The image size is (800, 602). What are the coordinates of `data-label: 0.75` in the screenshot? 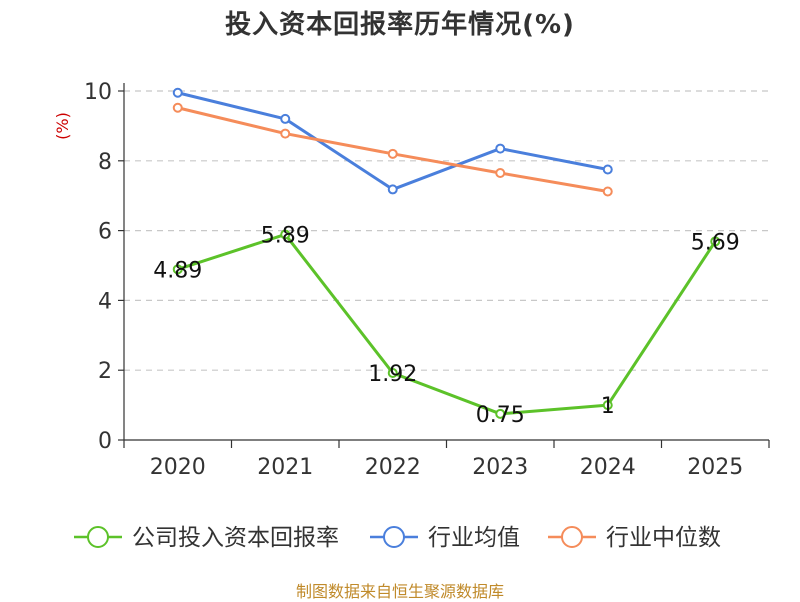 It's located at (500, 415).